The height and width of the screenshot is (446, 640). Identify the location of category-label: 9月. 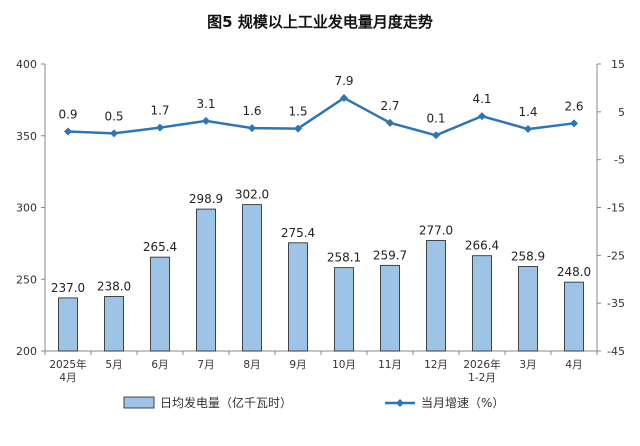
(297, 365).